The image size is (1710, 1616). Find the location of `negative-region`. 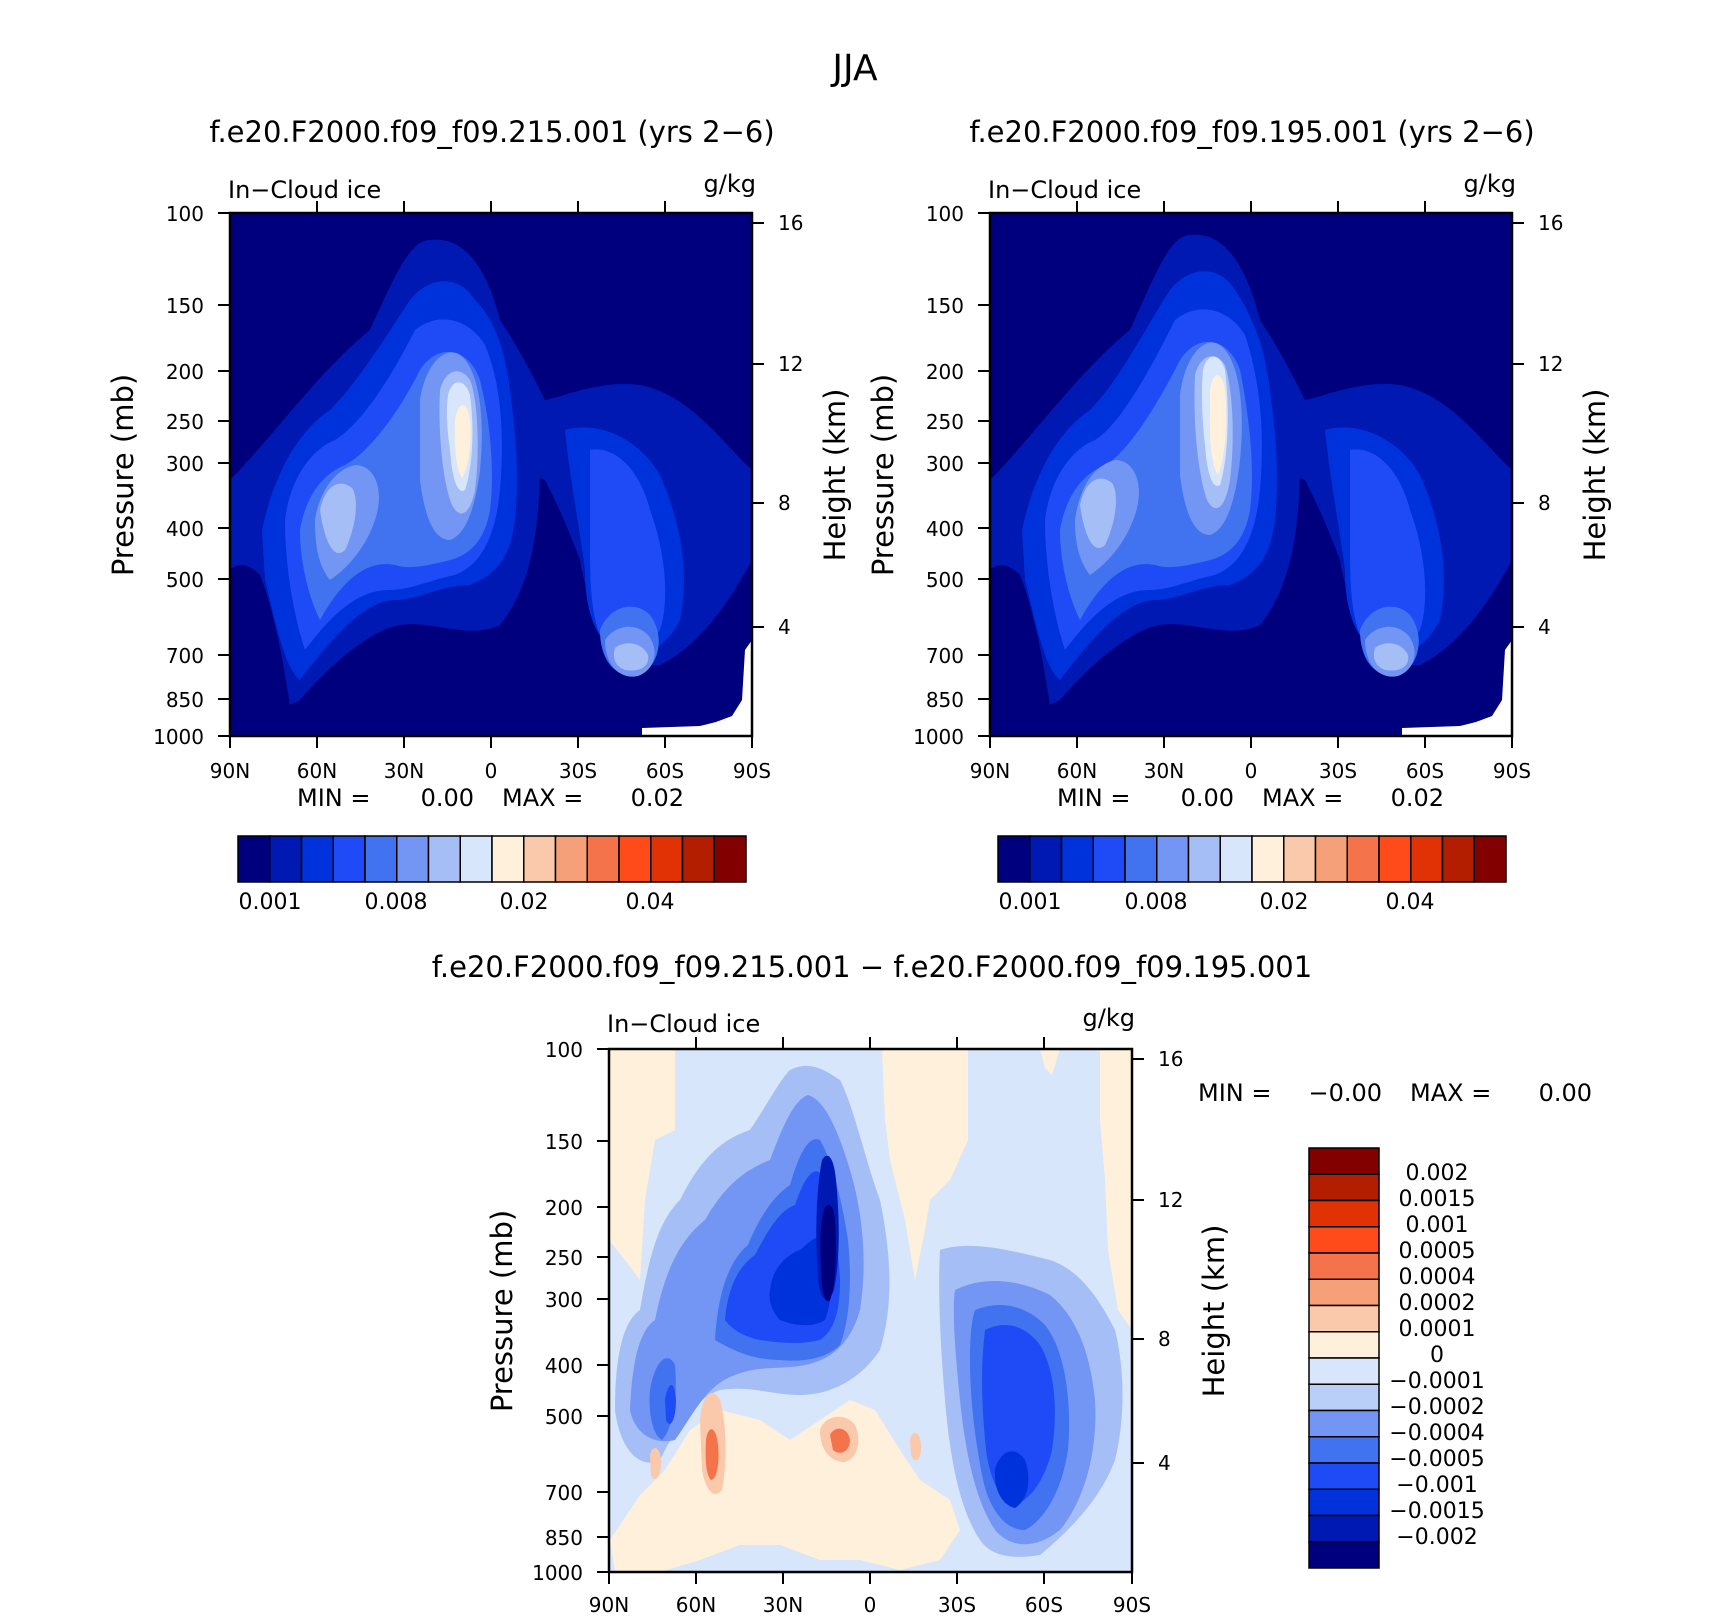

negative-region is located at coordinates (860, 1338).